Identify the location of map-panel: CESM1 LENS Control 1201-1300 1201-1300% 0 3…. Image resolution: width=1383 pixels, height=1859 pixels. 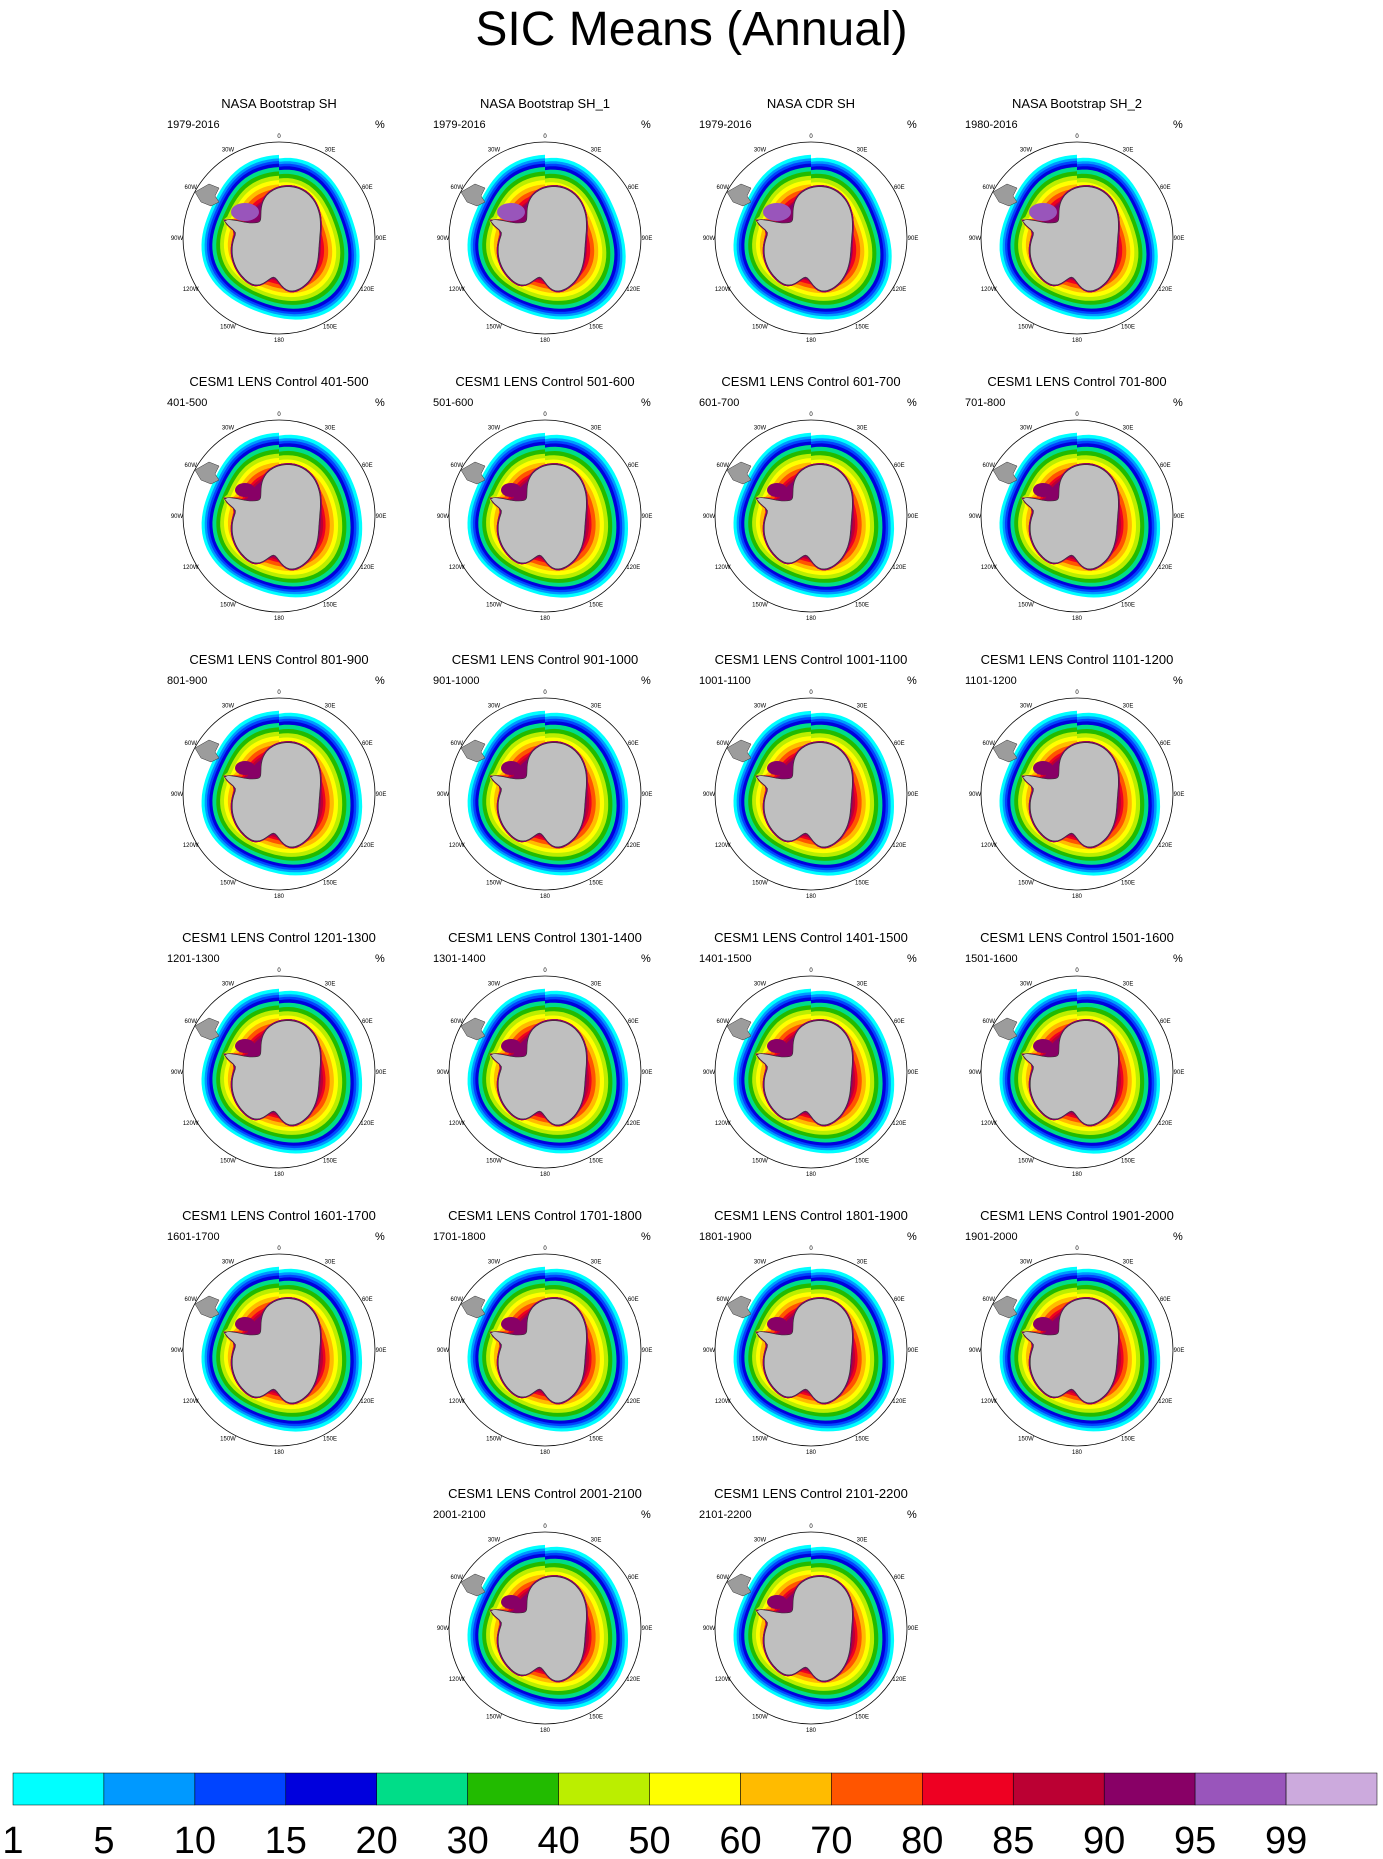
(279, 1065).